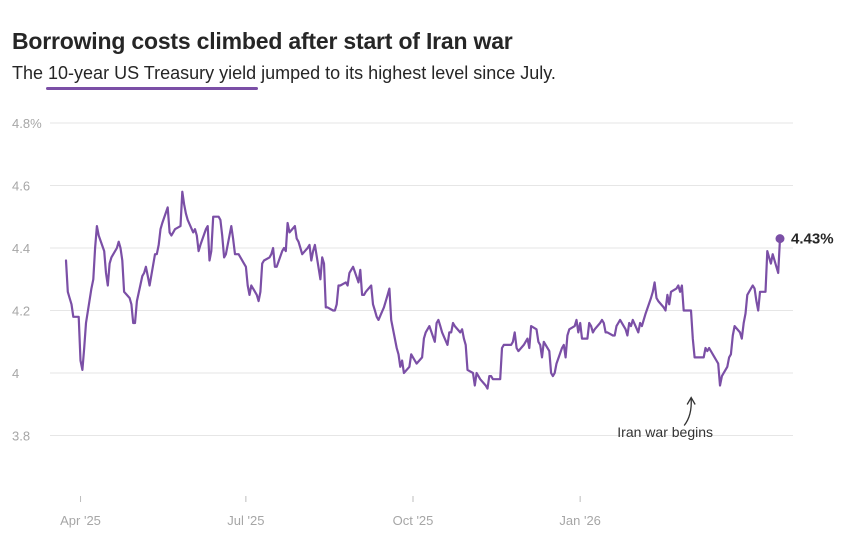  I want to click on annotation-label: Iran war begins, so click(665, 432).